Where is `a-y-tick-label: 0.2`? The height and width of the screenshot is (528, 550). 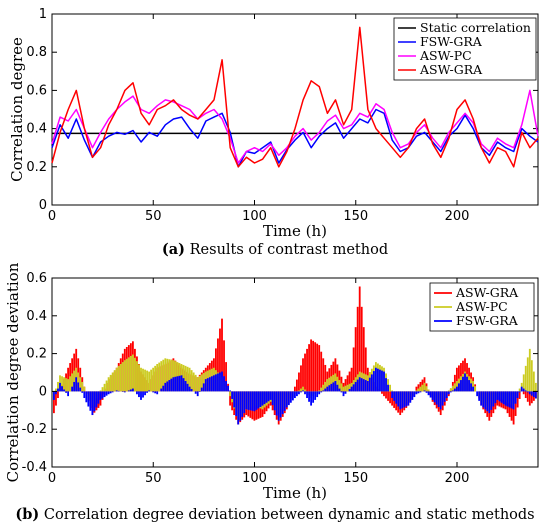 a-y-tick-label: 0.2 is located at coordinates (36, 167).